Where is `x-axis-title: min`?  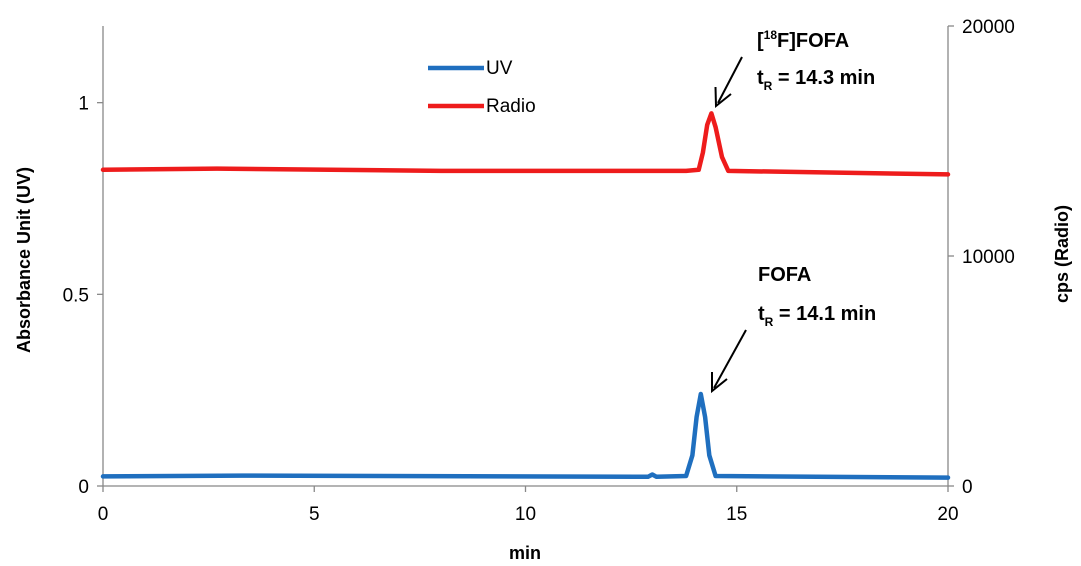
x-axis-title: min is located at coordinates (525, 553).